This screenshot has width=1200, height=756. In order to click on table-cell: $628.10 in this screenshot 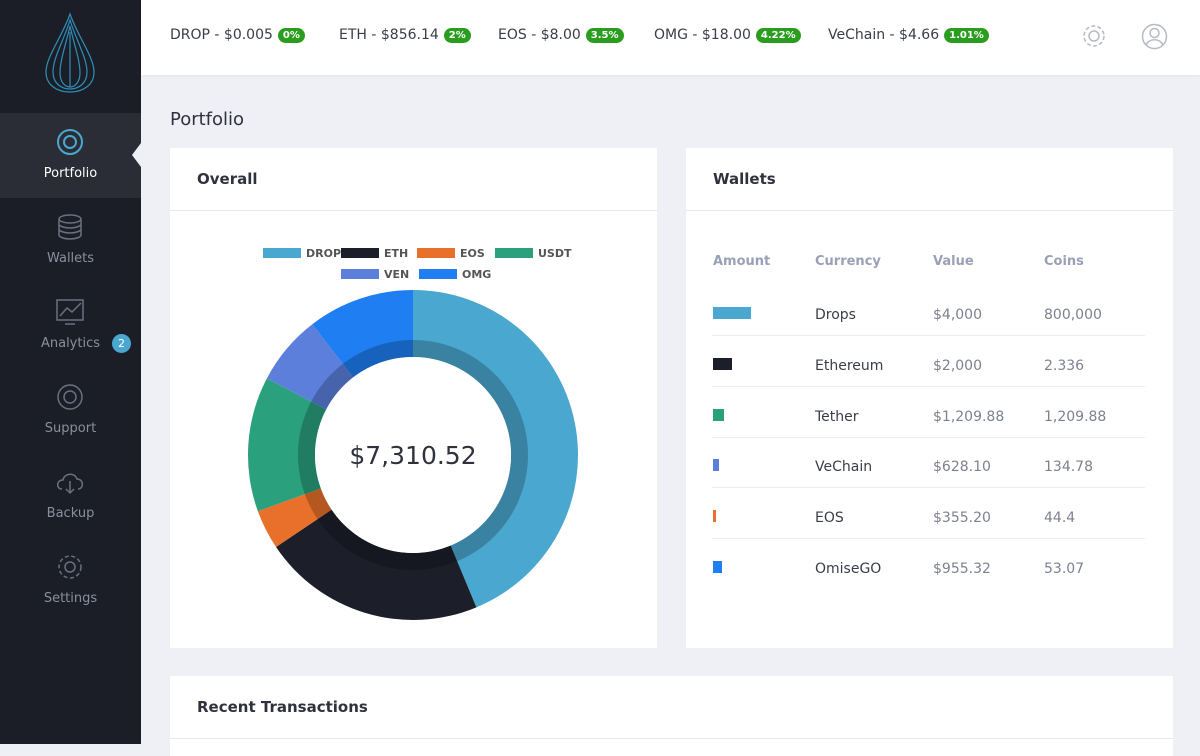, I will do `click(962, 467)`.